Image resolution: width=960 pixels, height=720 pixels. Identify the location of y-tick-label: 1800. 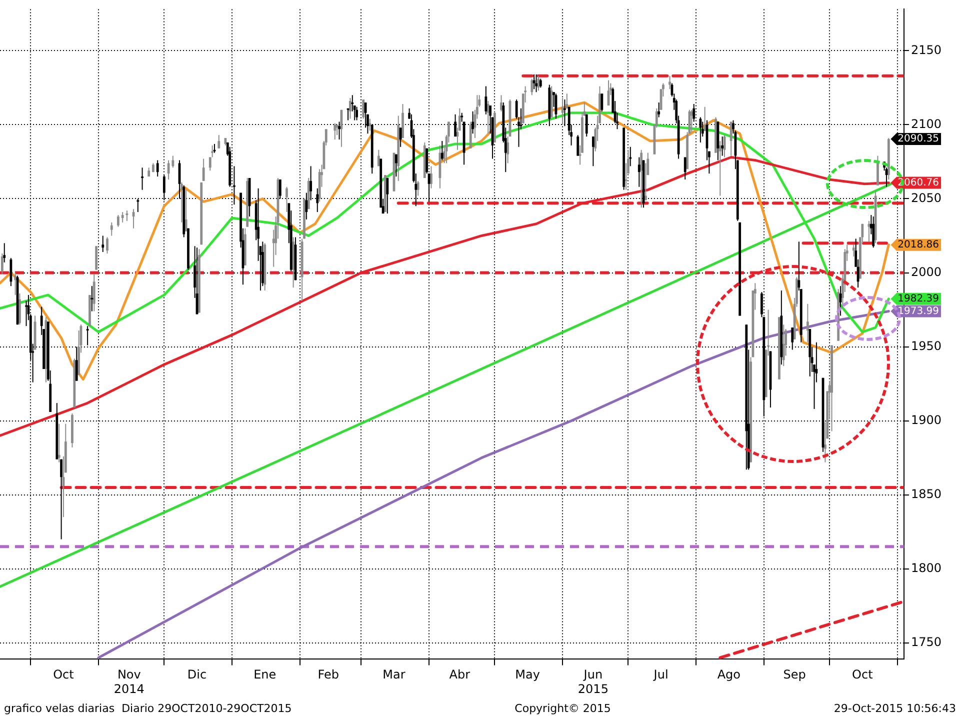
(926, 568).